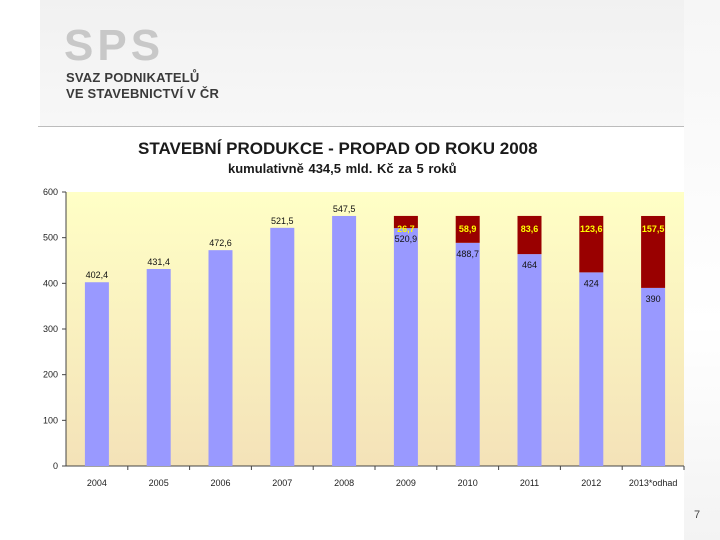 This screenshot has width=720, height=540. I want to click on bar-production-2007, so click(282, 346).